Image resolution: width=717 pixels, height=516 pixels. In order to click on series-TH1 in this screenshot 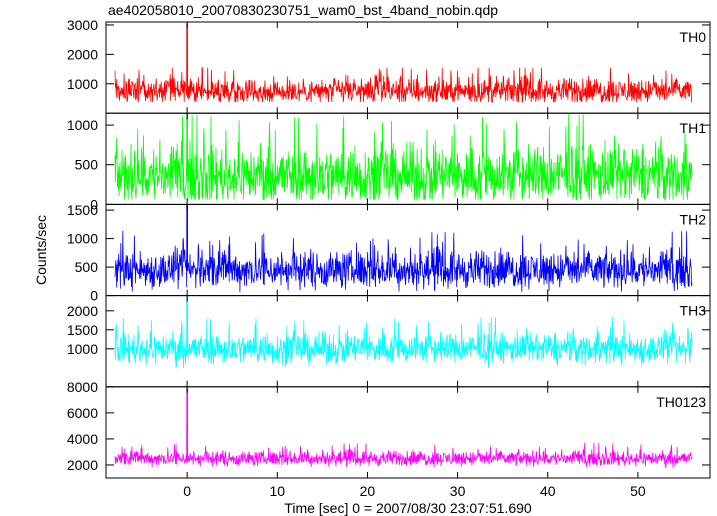, I will do `click(403, 156)`.